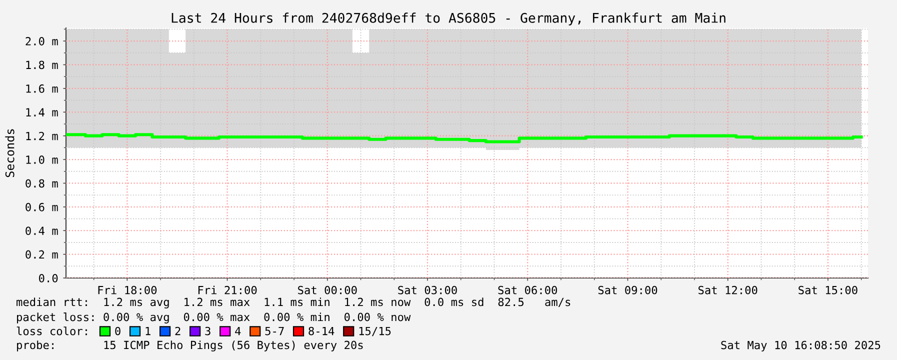 Image resolution: width=897 pixels, height=360 pixels. I want to click on legend-label: 2, so click(177, 331).